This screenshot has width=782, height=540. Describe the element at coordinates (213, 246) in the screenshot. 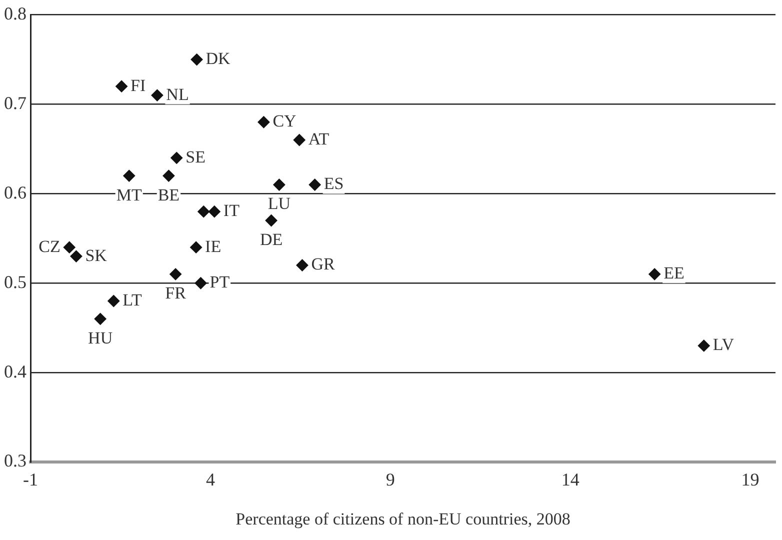

I see `annotation: IE` at that location.